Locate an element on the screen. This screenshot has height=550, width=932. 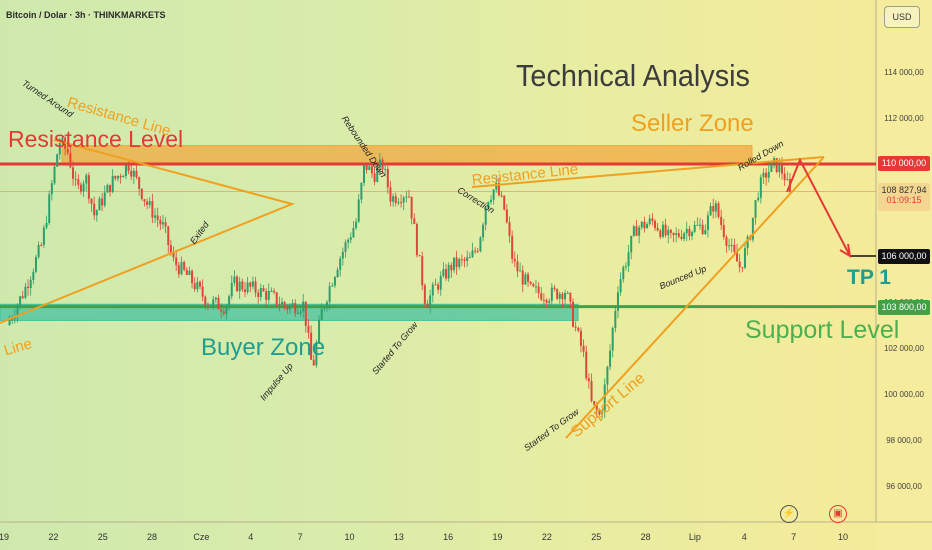
symbol-header: Bitcoin / Dolar · 3h · THINKMARKETS is located at coordinates (86, 15).